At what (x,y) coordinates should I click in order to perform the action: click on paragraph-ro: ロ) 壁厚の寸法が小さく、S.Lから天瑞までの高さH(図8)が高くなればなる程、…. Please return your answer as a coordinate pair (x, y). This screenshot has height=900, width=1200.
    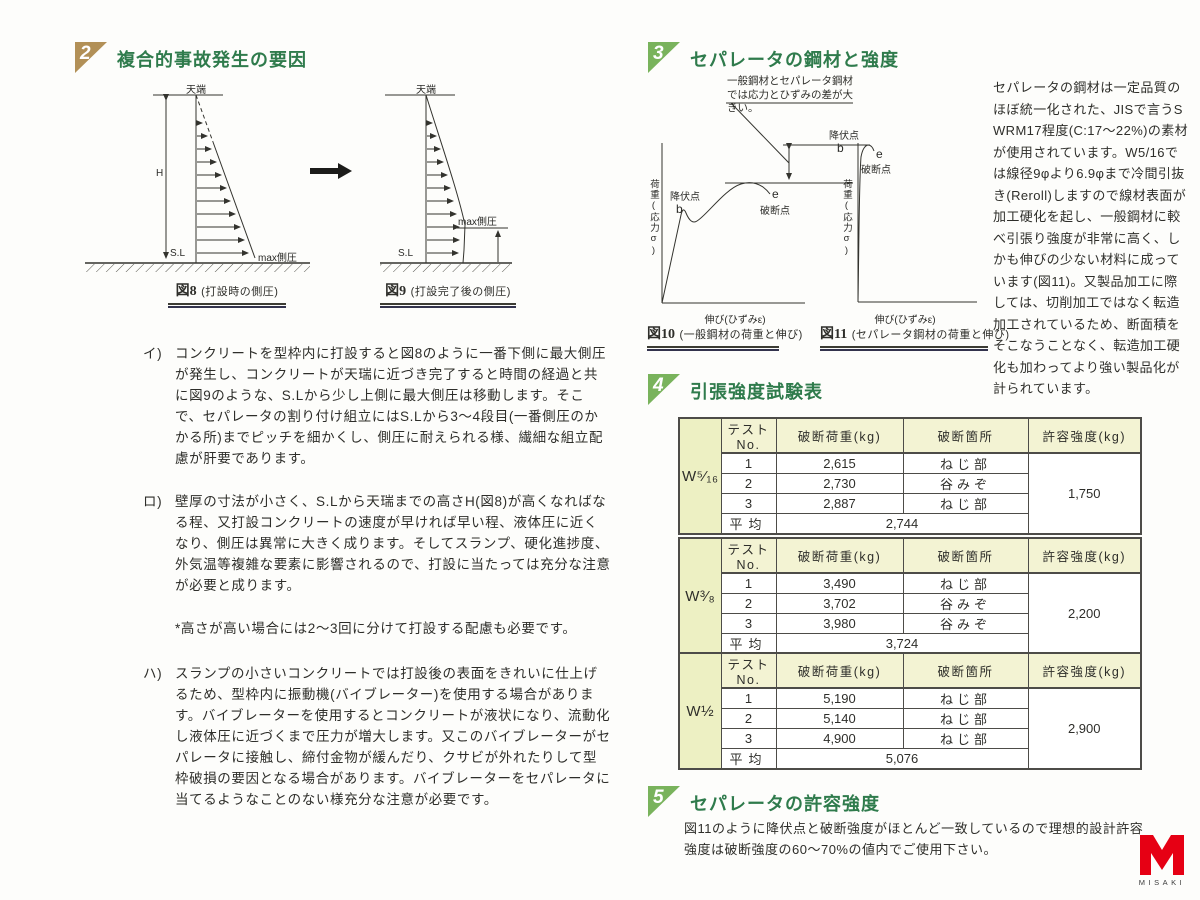
    Looking at the image, I should click on (377, 543).